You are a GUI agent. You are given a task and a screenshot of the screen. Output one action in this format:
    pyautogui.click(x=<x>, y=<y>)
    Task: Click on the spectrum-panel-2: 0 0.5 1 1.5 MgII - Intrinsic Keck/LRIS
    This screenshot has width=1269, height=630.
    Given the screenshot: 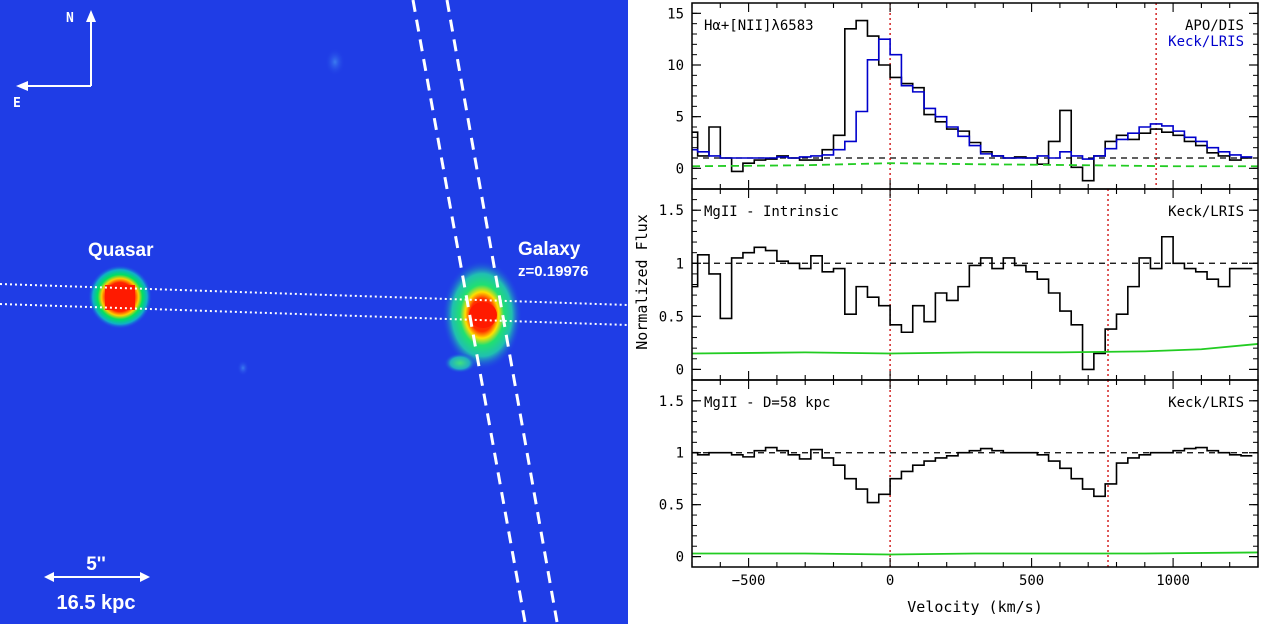 What is the action you would take?
    pyautogui.click(x=959, y=284)
    